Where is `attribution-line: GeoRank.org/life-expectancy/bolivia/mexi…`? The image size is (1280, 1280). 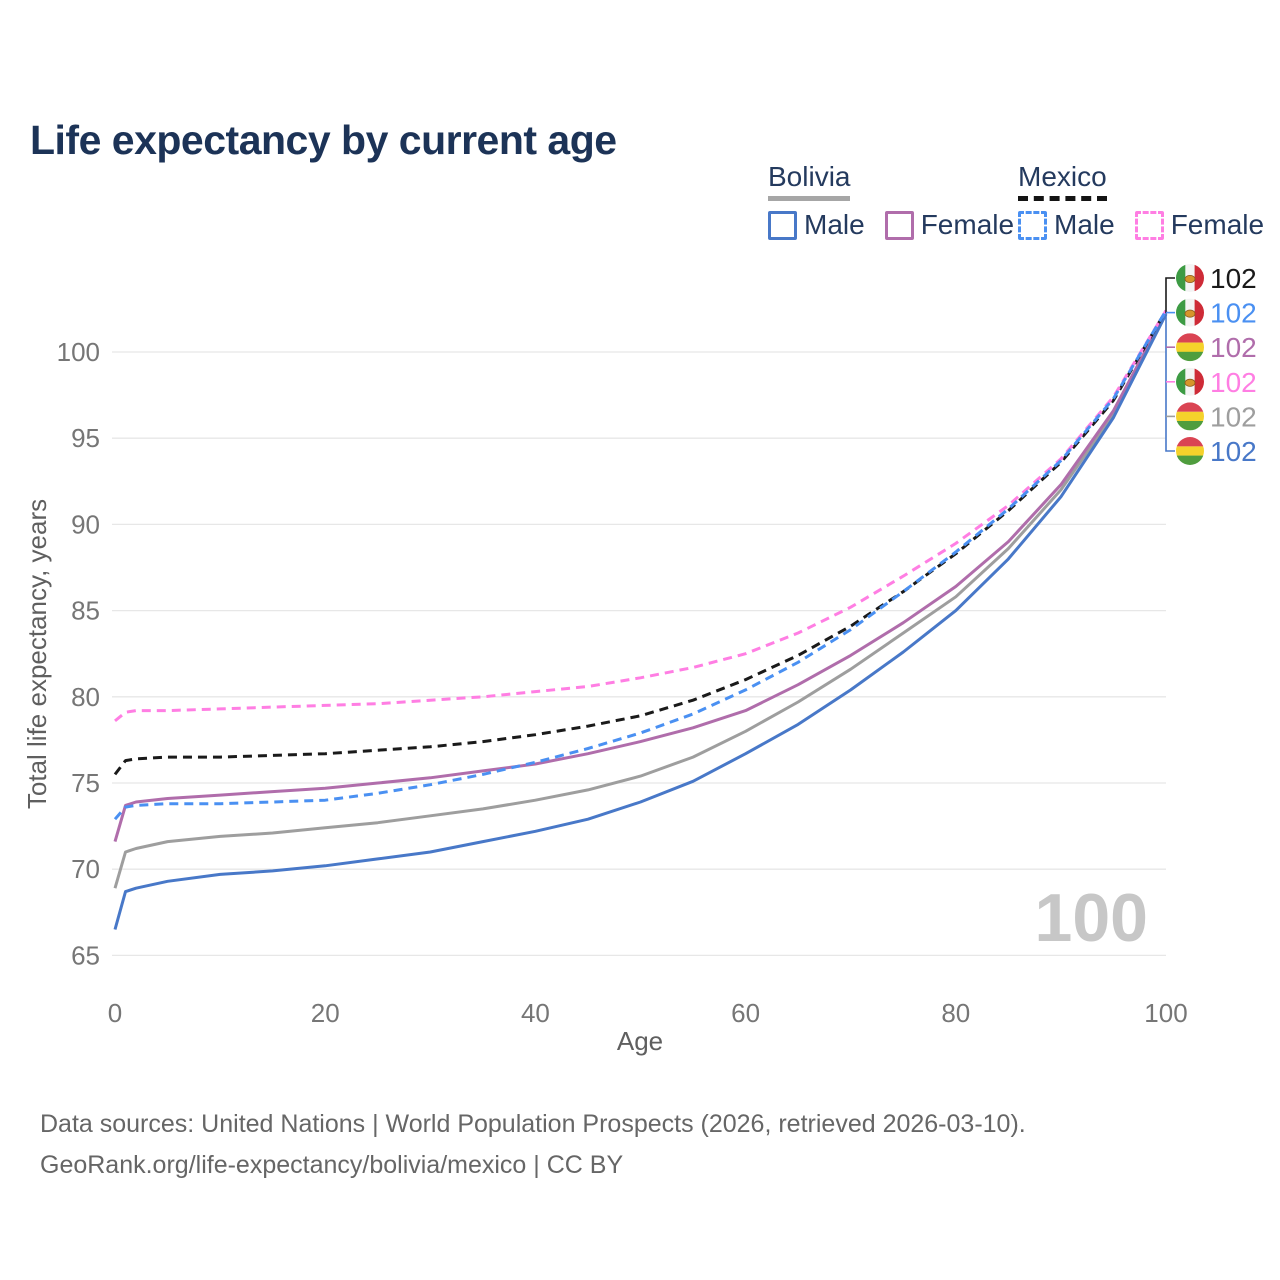 attribution-line: GeoRank.org/life-expectancy/bolivia/mexi… is located at coordinates (332, 1165).